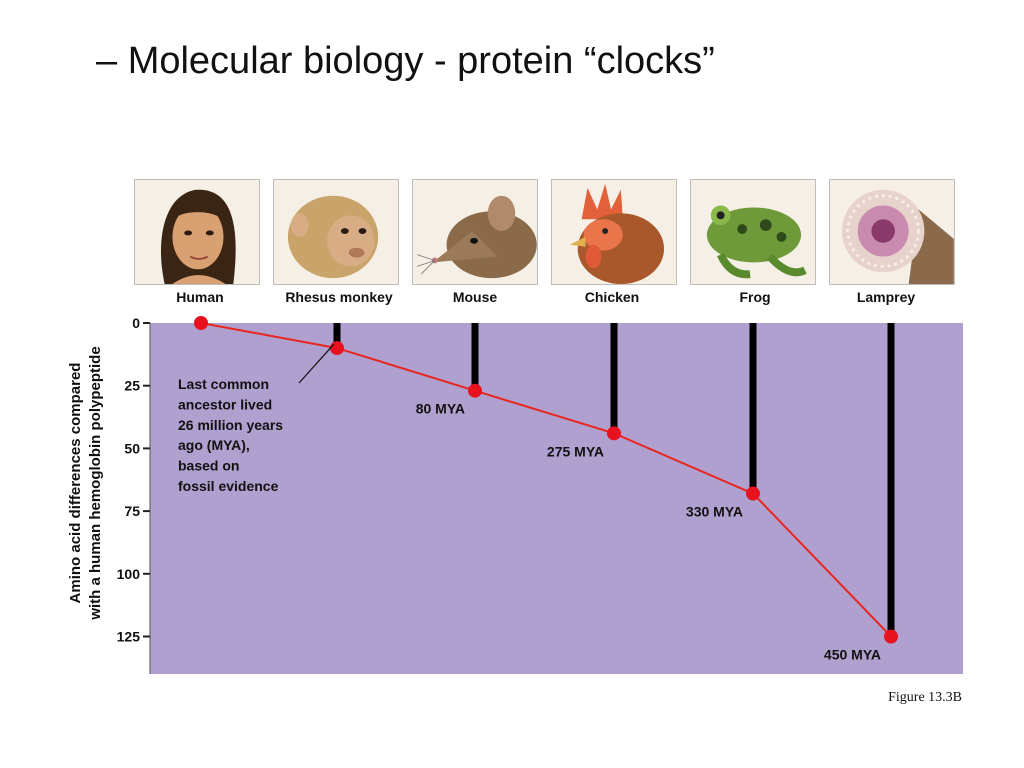 The image size is (1024, 768). I want to click on species-label-human: Human, so click(200, 297).